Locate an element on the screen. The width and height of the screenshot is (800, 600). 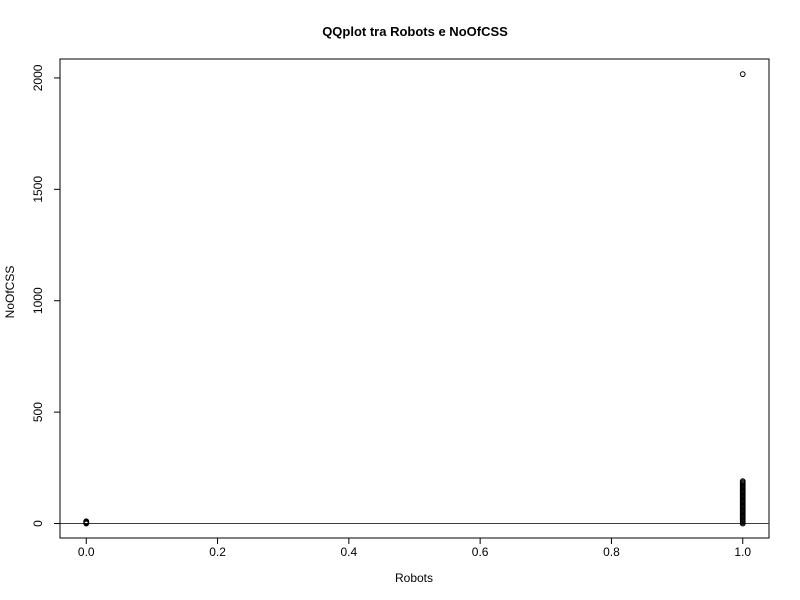
y-tick-label: 500 is located at coordinates (38, 412).